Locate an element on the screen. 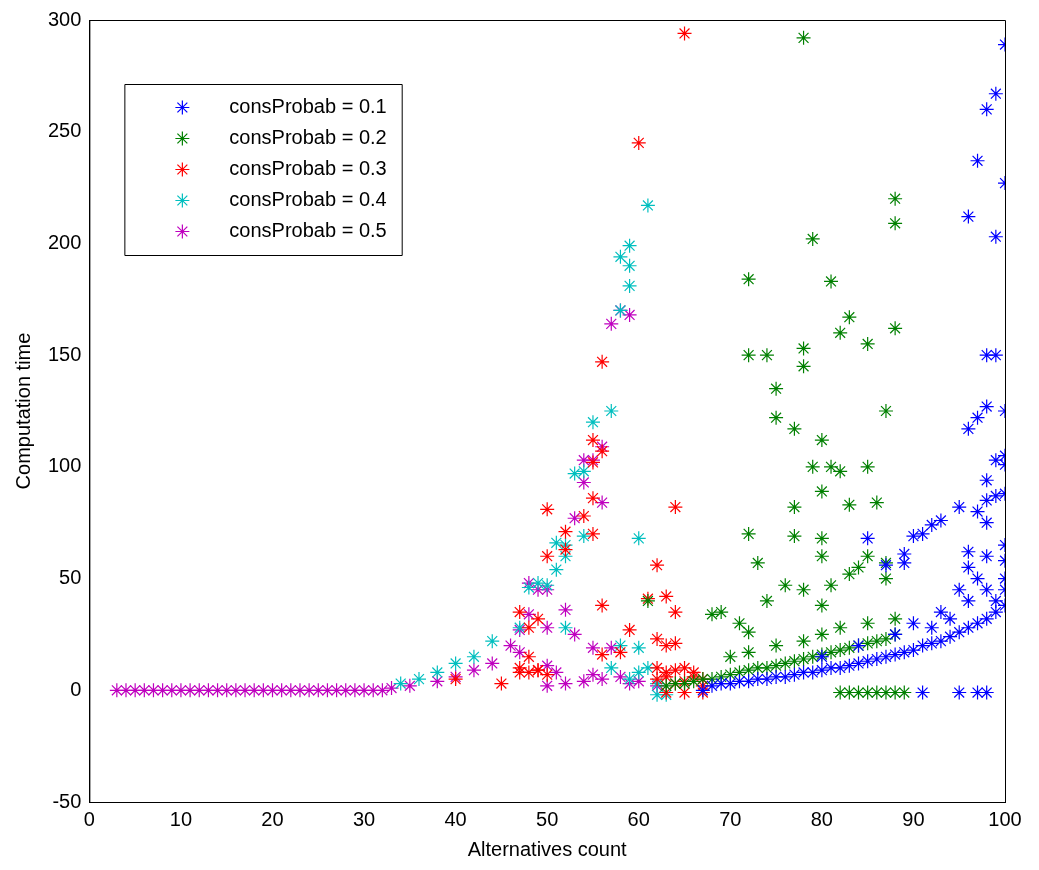 The width and height of the screenshot is (1039, 870). y-tick-label: 0 is located at coordinates (76, 688).